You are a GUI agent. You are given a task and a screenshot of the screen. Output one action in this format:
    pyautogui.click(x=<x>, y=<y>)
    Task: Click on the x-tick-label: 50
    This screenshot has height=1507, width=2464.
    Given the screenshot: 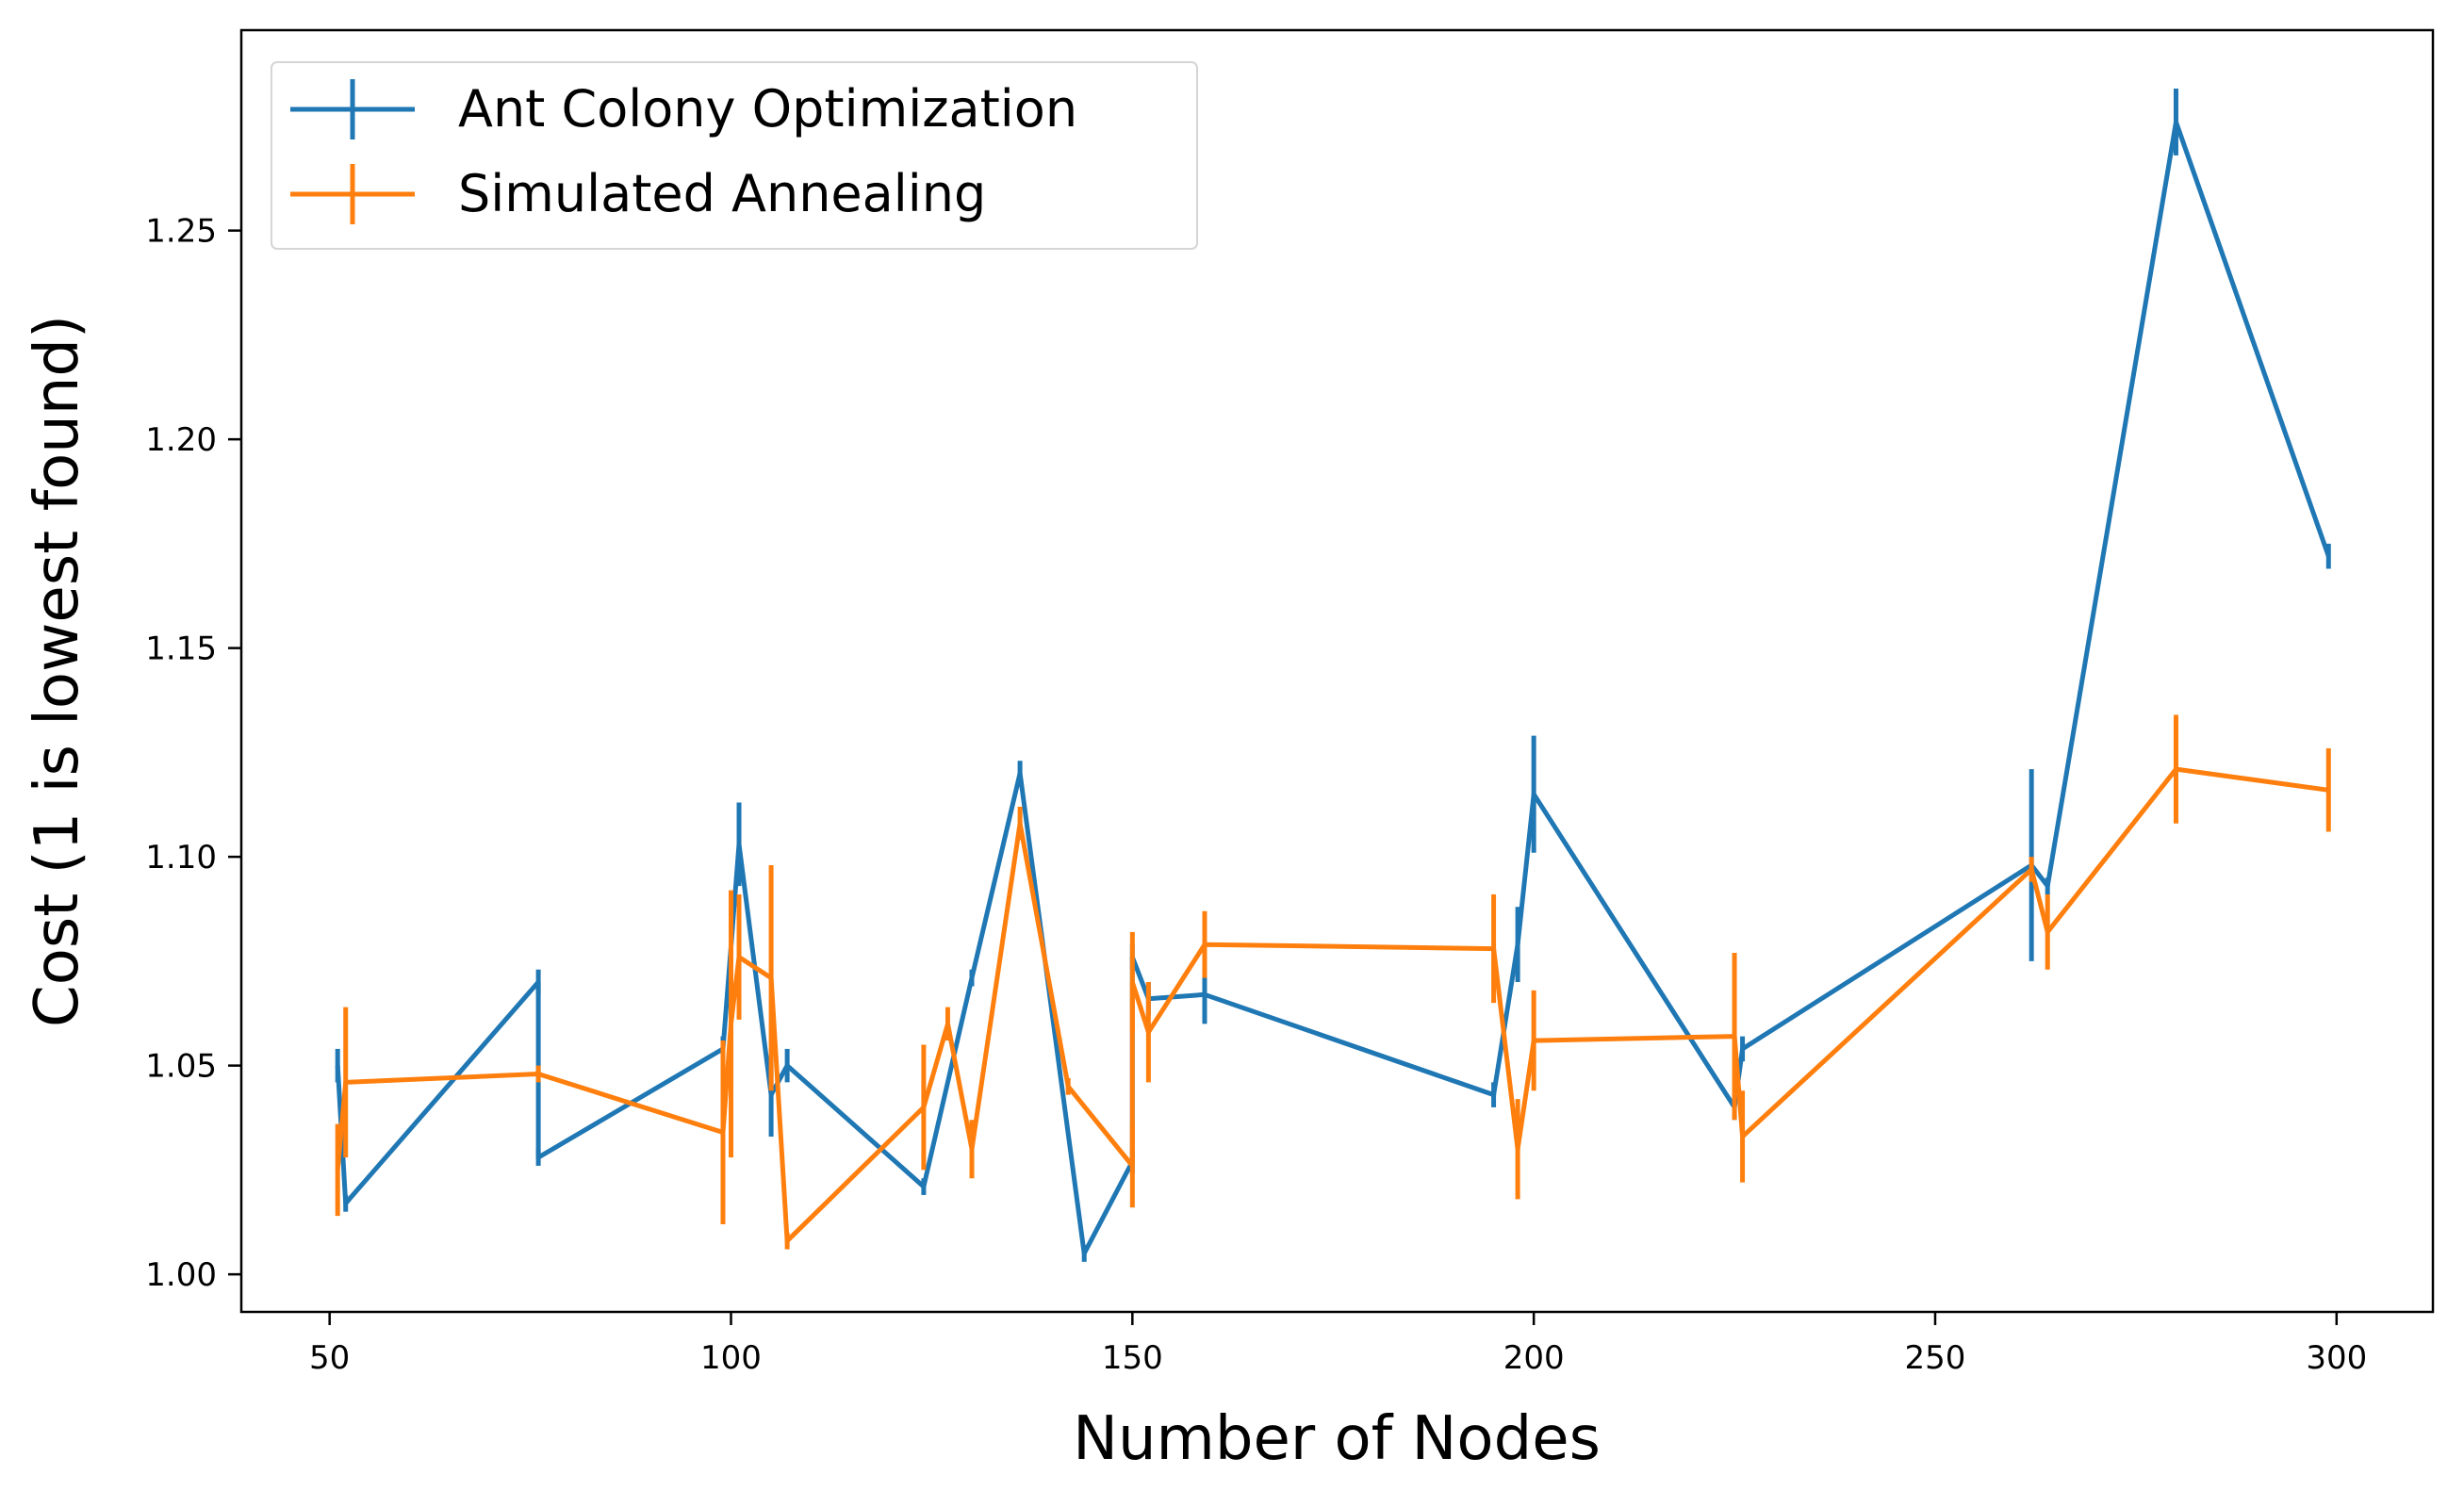 What is the action you would take?
    pyautogui.click(x=329, y=1358)
    